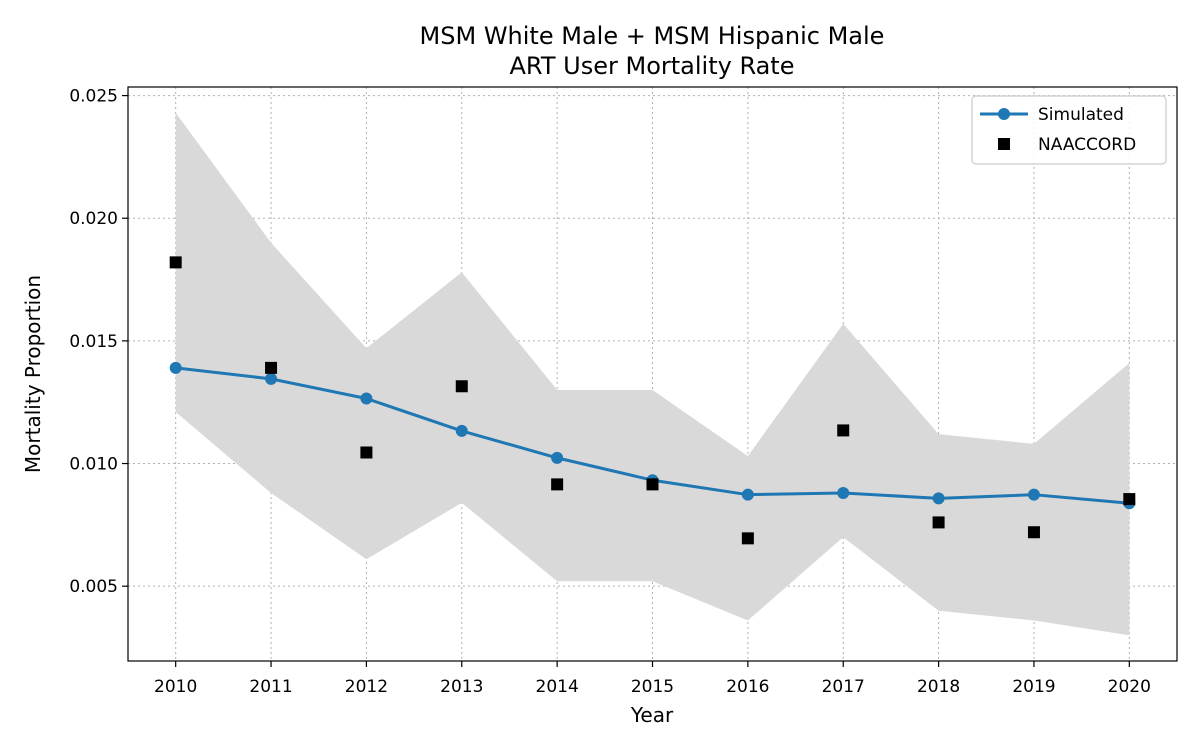 This screenshot has height=750, width=1200. Describe the element at coordinates (270, 687) in the screenshot. I see `x-tick-label: 2011` at that location.